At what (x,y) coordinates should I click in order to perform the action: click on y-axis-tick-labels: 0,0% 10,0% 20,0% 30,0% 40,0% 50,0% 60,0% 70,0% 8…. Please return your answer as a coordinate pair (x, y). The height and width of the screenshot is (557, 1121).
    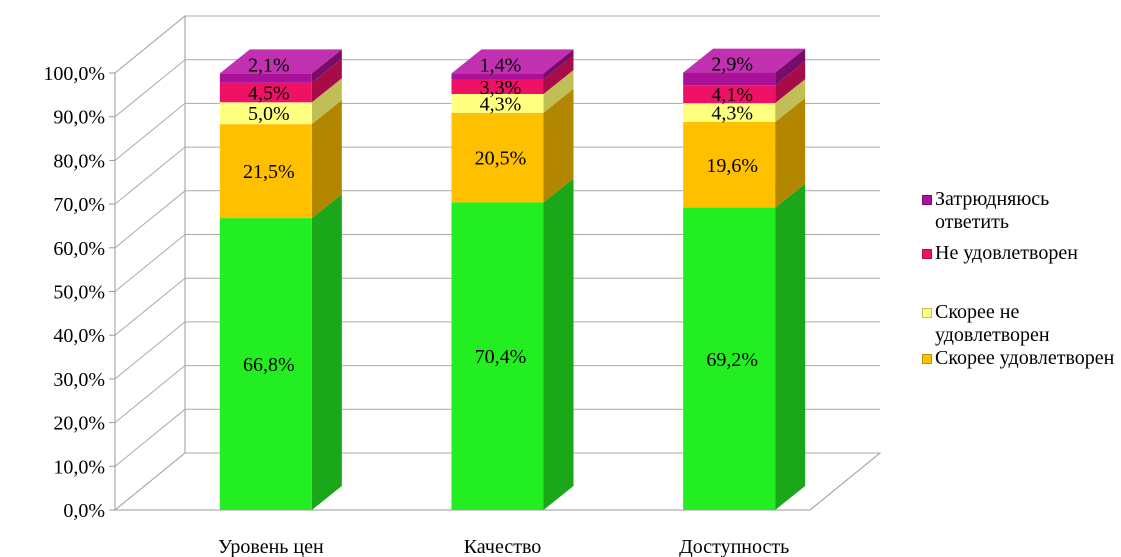
    Looking at the image, I should click on (74, 292).